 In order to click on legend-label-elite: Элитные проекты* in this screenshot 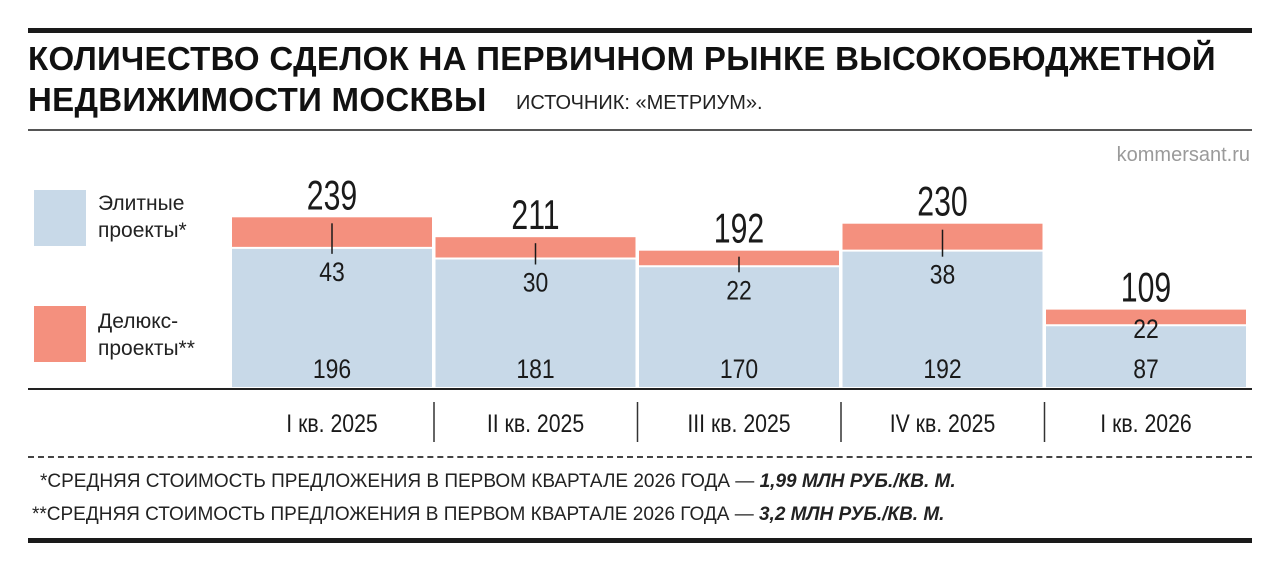, I will do `click(168, 217)`.